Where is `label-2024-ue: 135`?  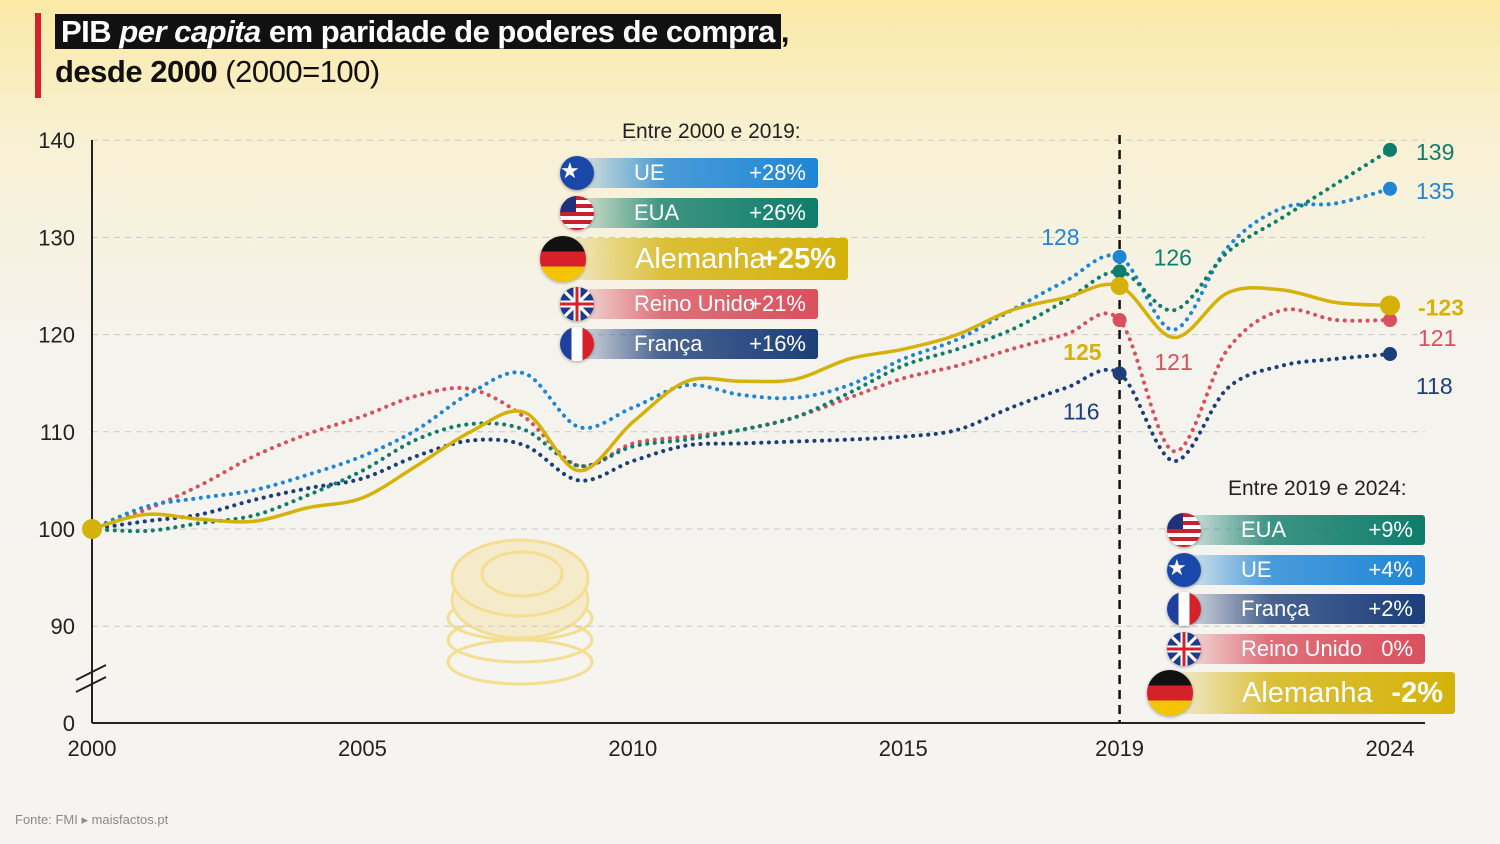
label-2024-ue: 135 is located at coordinates (1435, 191).